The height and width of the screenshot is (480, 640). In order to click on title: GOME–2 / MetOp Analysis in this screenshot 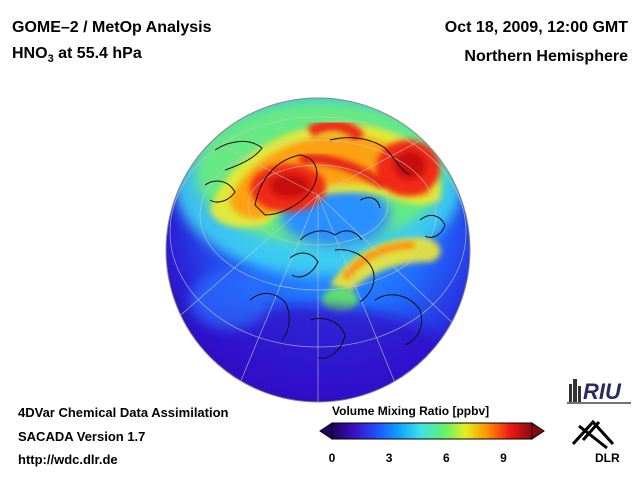, I will do `click(112, 27)`.